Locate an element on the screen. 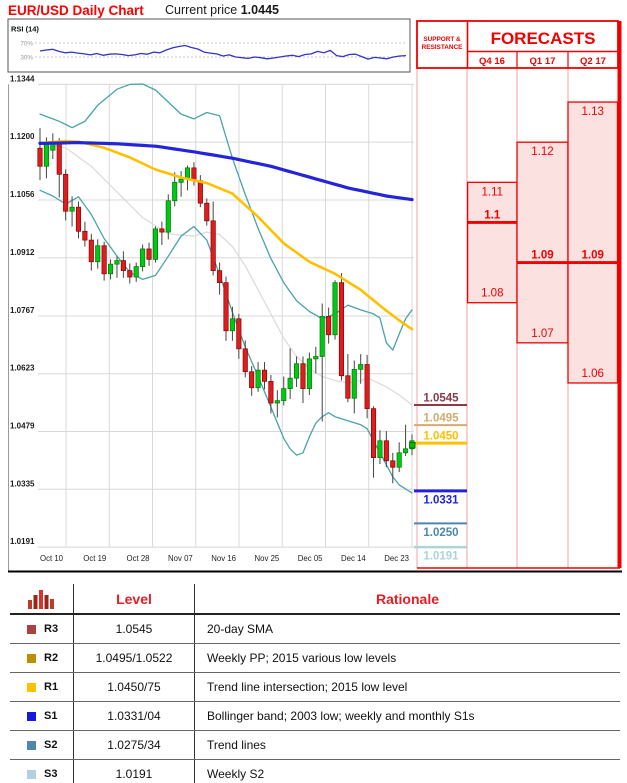 This screenshot has width=627, height=783. price-tick-label: 1.1056 is located at coordinates (22, 194).